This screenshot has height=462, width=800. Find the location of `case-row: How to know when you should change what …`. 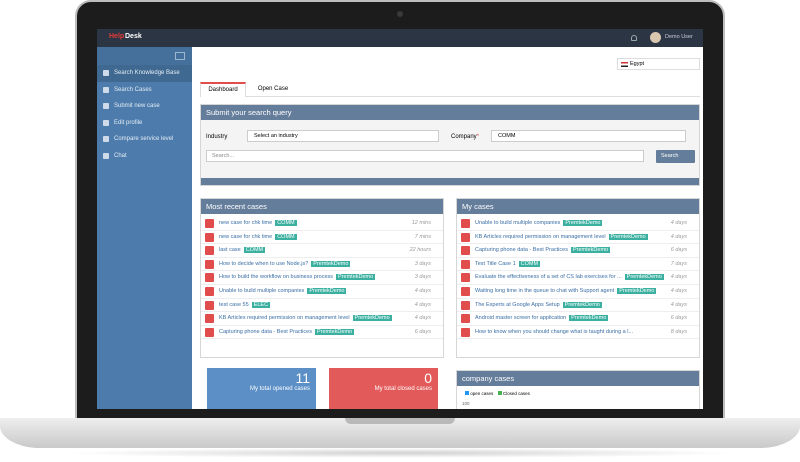

case-row: How to know when you should change what … is located at coordinates (578, 333).